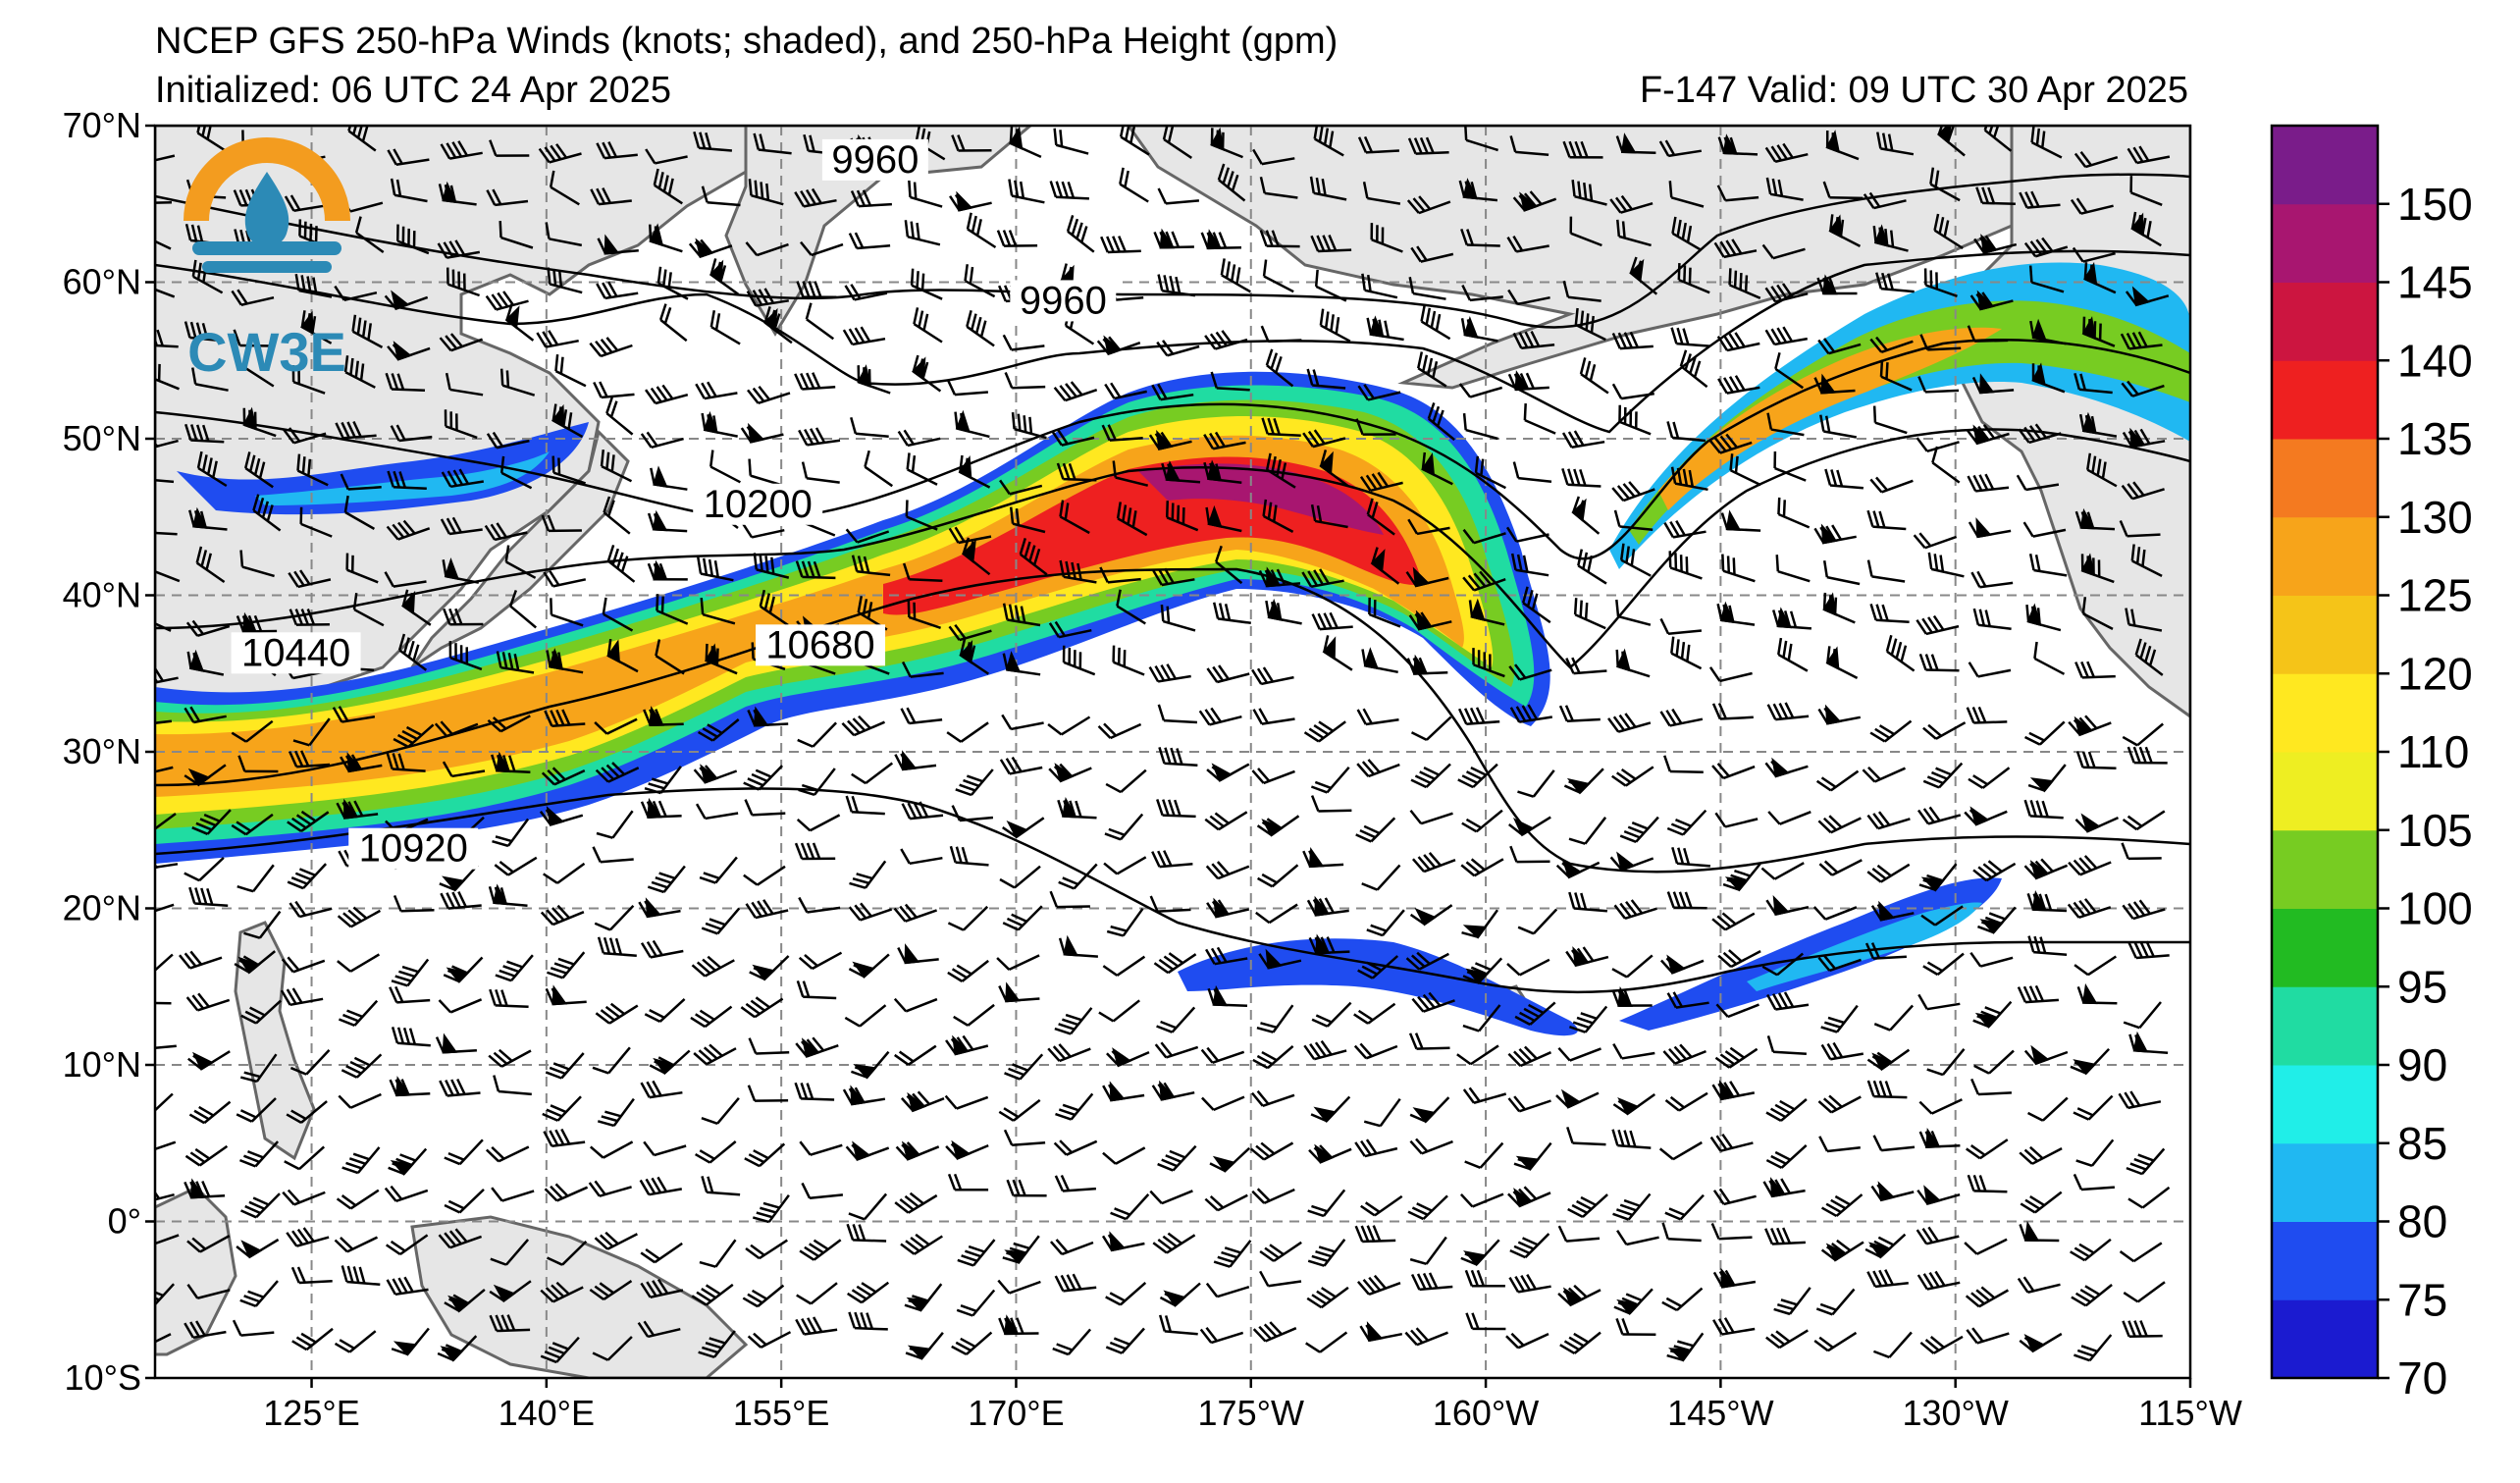 The image size is (2520, 1483). Describe the element at coordinates (267, 260) in the screenshot. I see `cw3e-logo: CW3E` at that location.